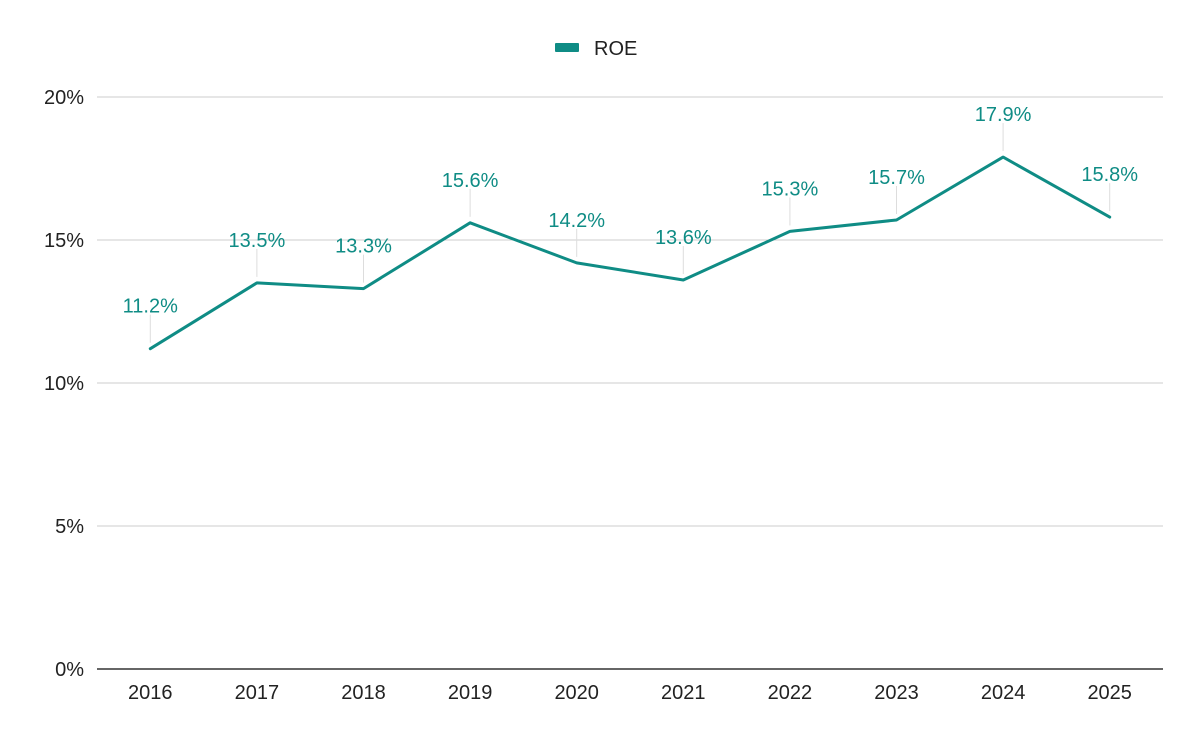 The image size is (1200, 742). Describe the element at coordinates (615, 49) in the screenshot. I see `legend-label-roe: ROE` at that location.